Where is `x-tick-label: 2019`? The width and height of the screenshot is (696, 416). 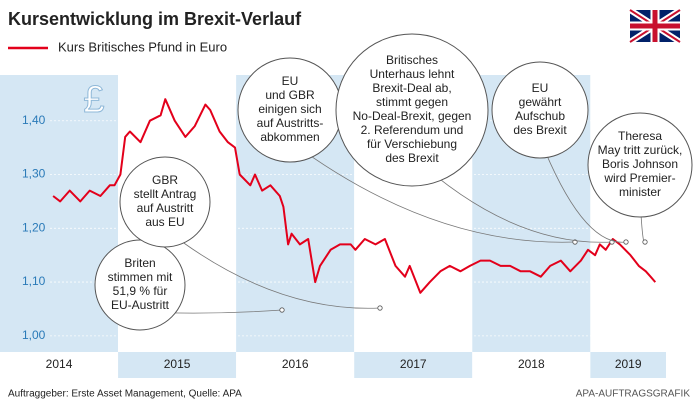 x-tick-label: 2019 is located at coordinates (628, 364).